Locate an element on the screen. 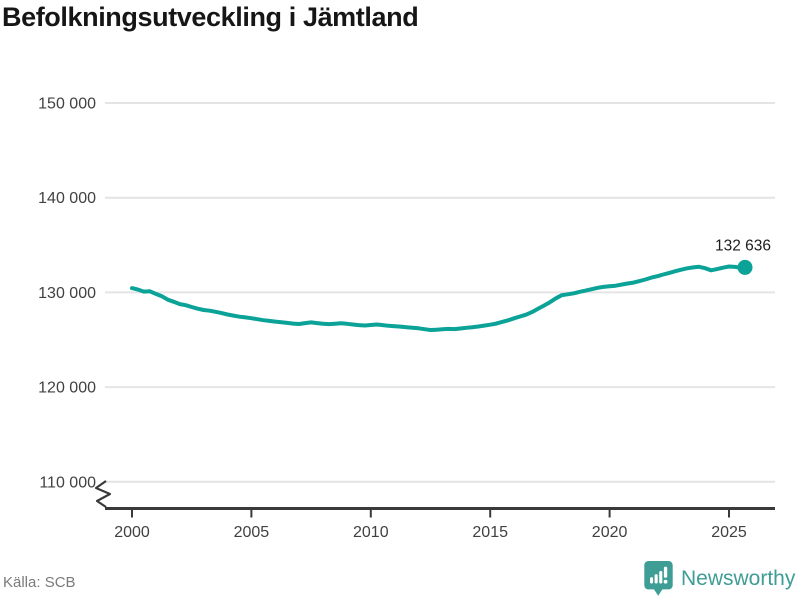  x-axis-label: 2020 is located at coordinates (610, 532).